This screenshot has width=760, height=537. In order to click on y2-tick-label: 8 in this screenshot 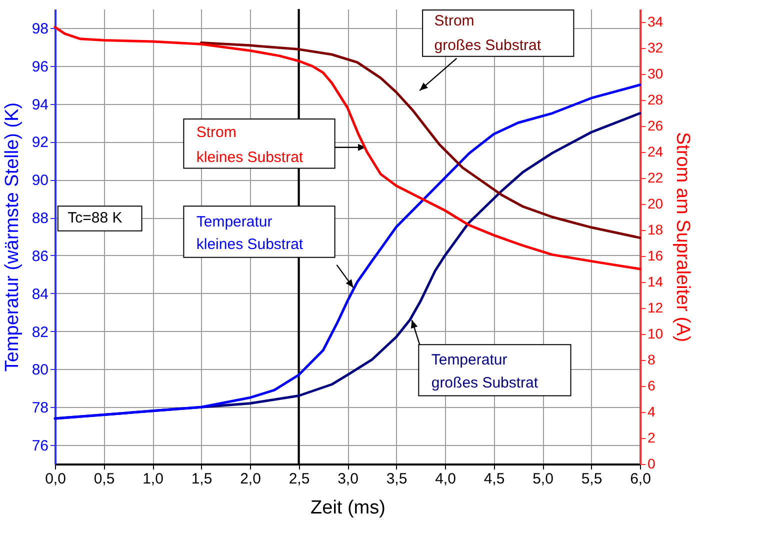, I will do `click(652, 360)`.